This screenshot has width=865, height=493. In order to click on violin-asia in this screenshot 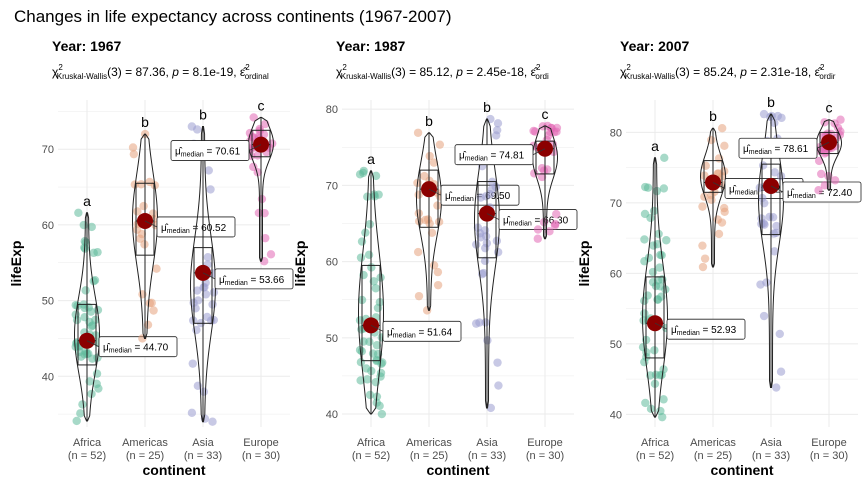, I will do `click(203, 274)`.